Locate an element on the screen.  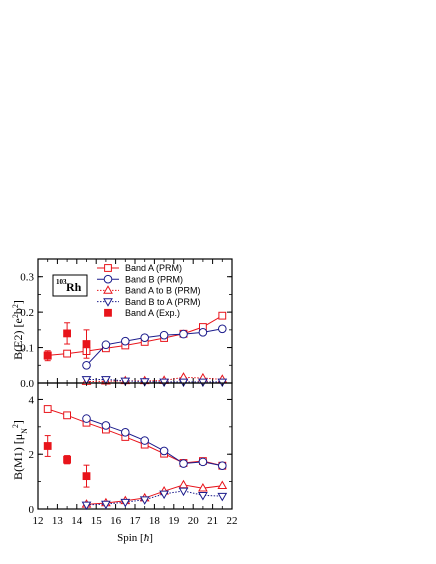
x-tick-label: 13 is located at coordinates (58, 521).